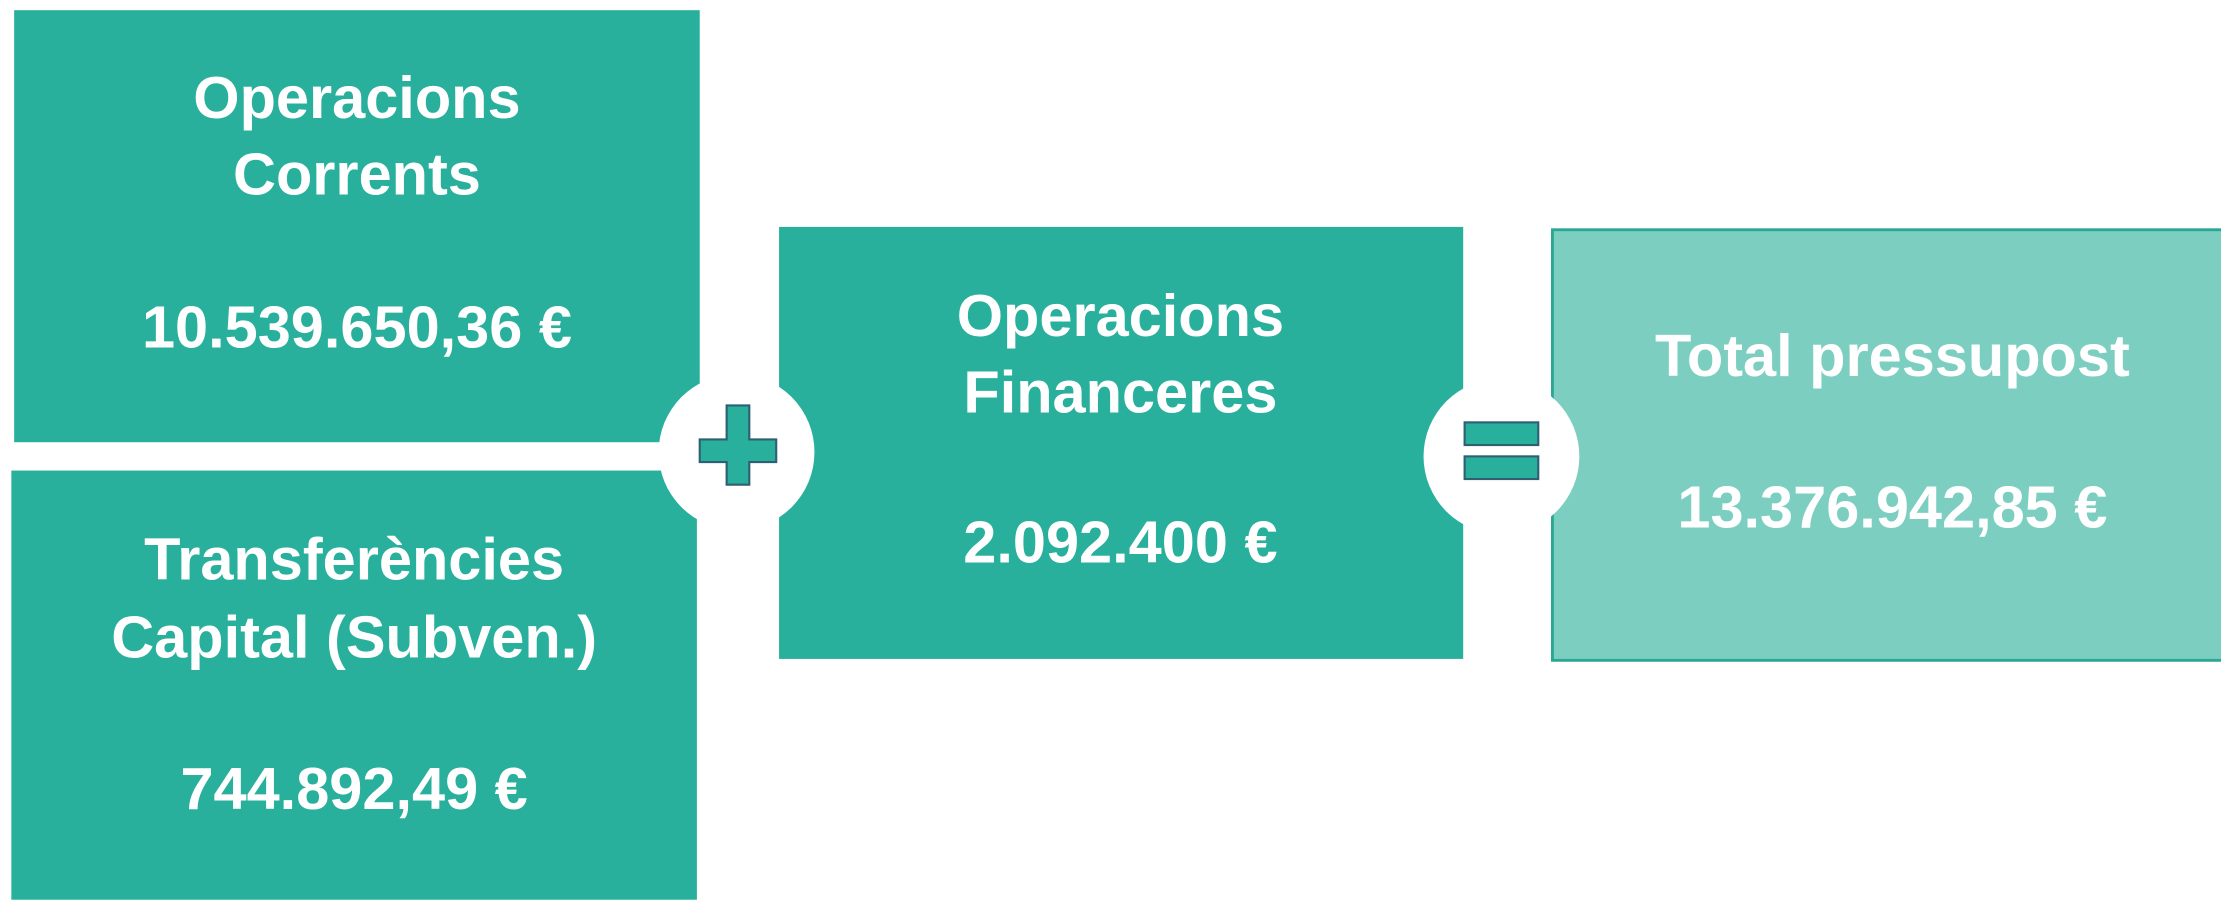 The image size is (2221, 900). I want to click on box-financial, so click(1121, 442).